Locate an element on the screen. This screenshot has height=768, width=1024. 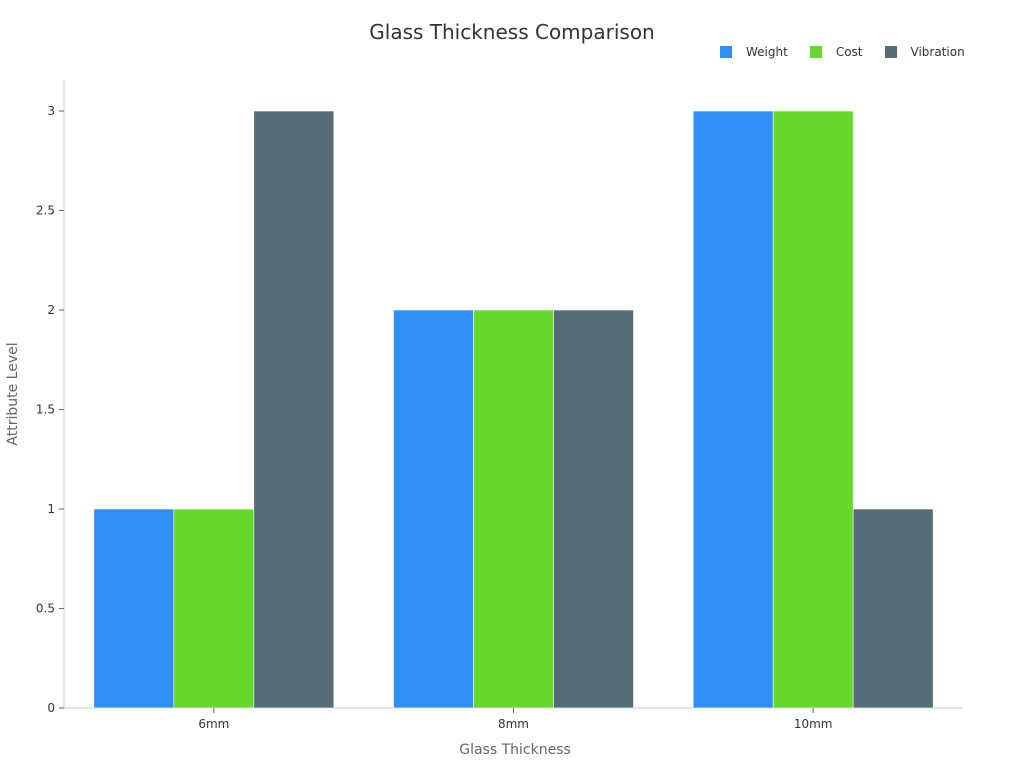
bar-weight-6mm is located at coordinates (134, 608).